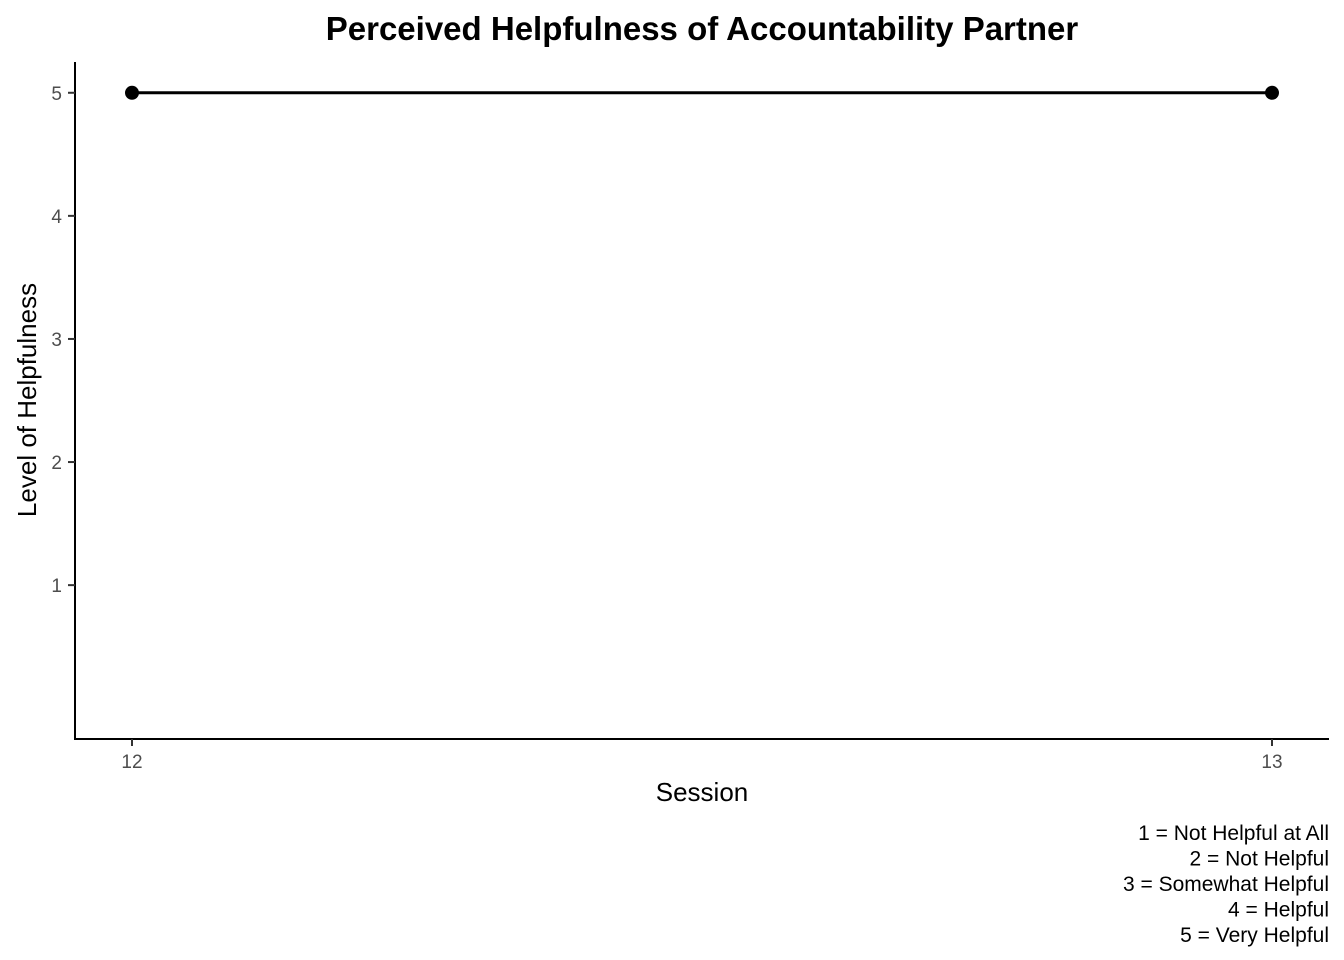 The height and width of the screenshot is (960, 1344). Describe the element at coordinates (1226, 884) in the screenshot. I see `caption-line: 3 = Somewhat Helpful` at that location.